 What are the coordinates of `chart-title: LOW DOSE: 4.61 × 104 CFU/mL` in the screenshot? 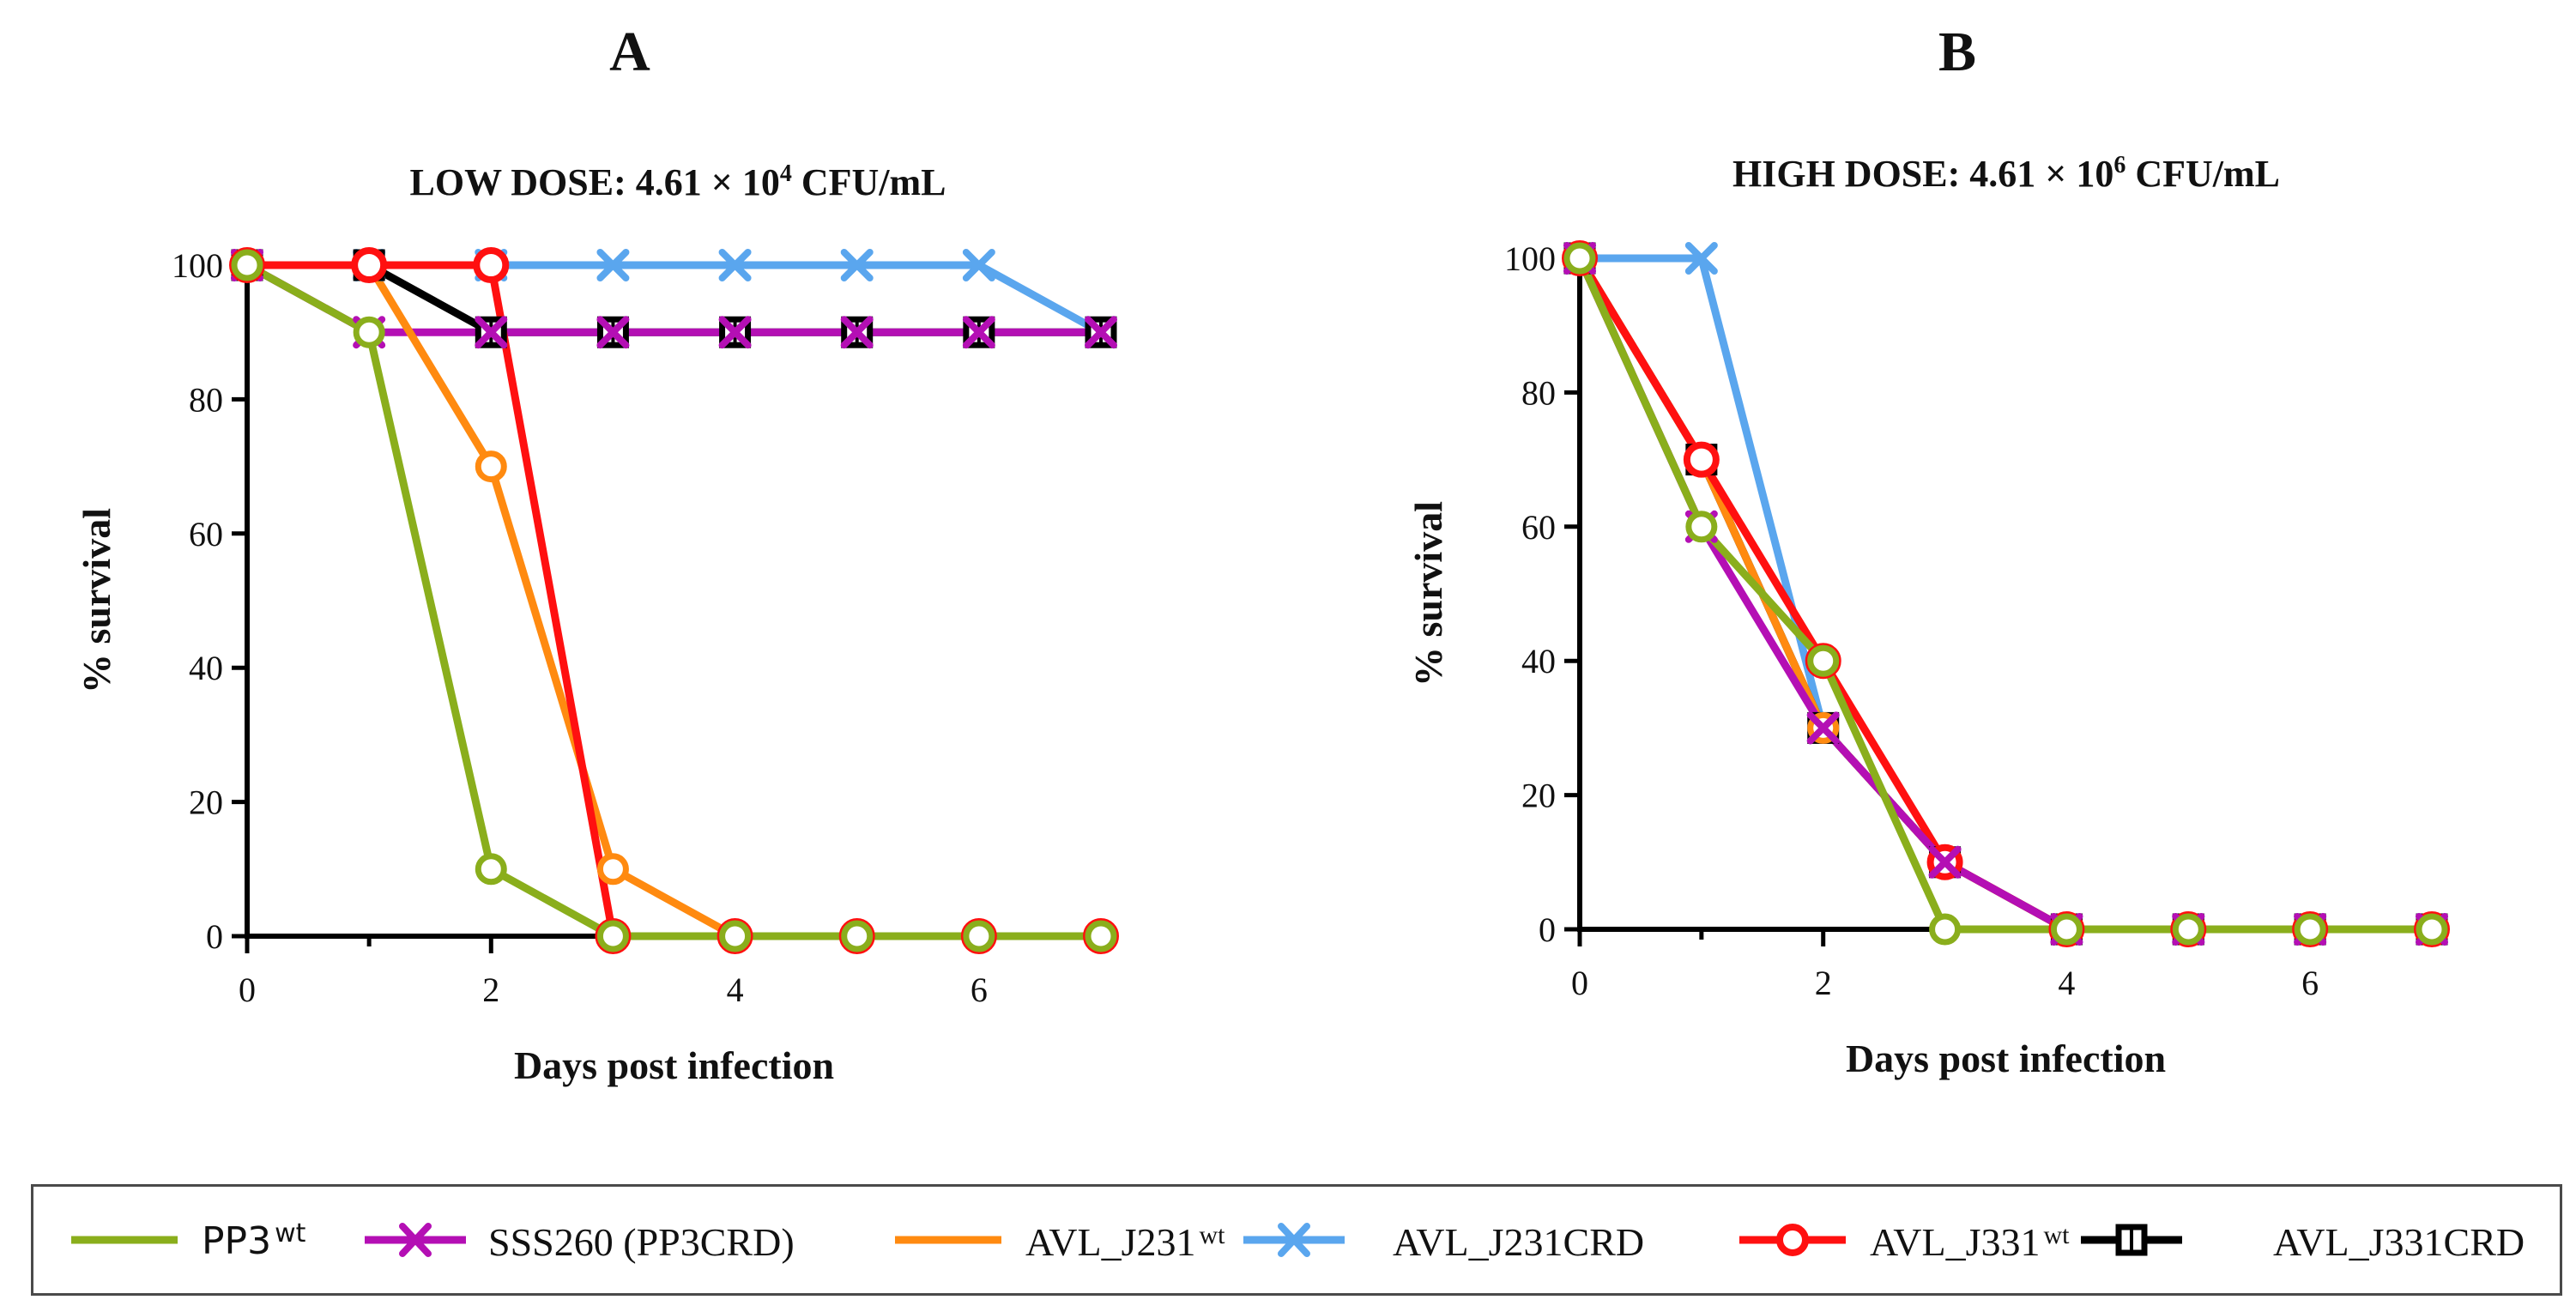 It's located at (678, 181).